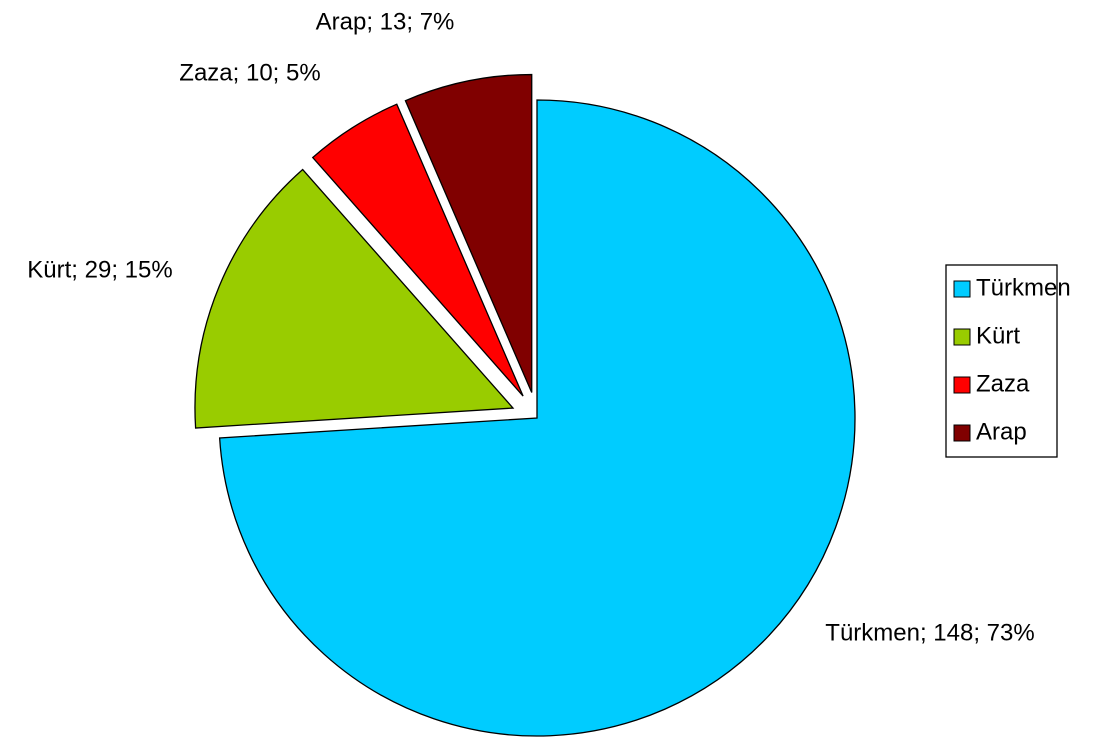  Describe the element at coordinates (930, 633) in the screenshot. I see `data-label: Türkmen; 148; 73%` at that location.